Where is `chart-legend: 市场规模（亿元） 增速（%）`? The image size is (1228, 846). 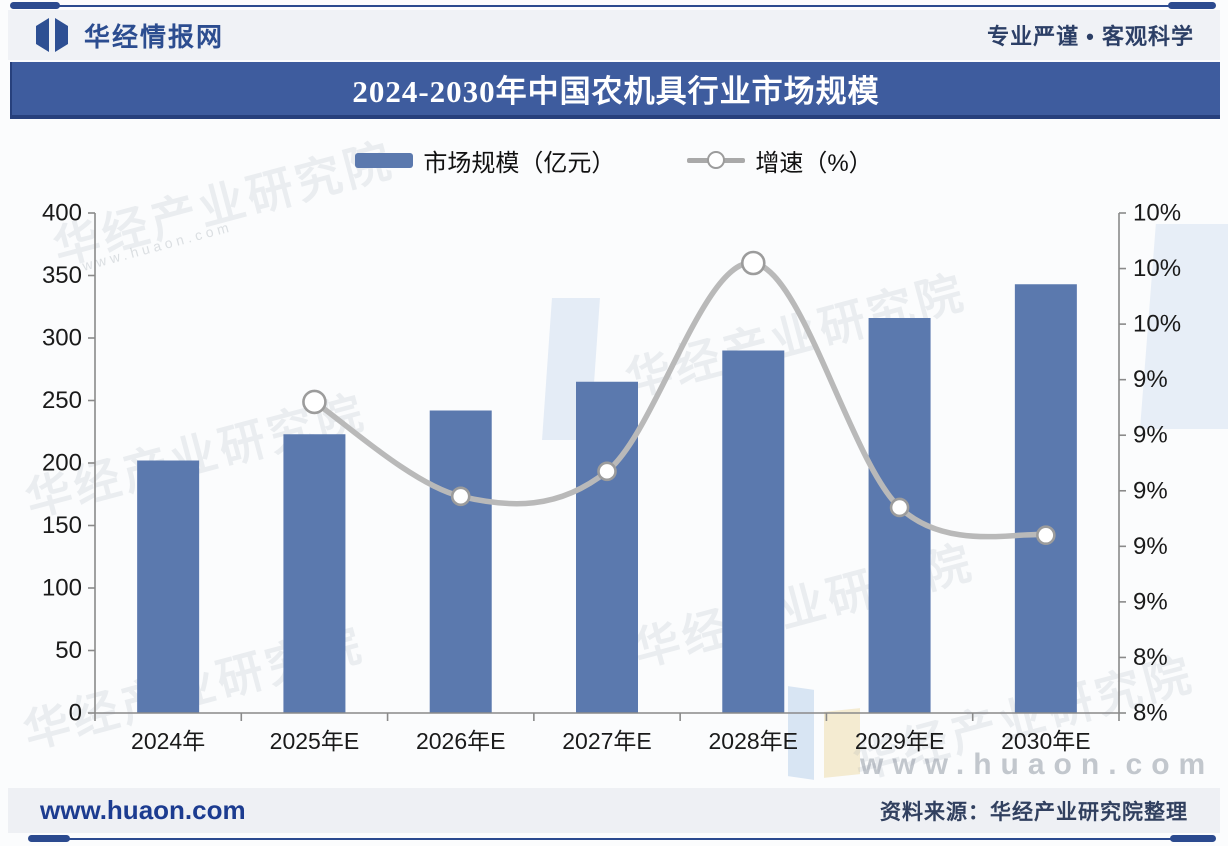 chart-legend: 市场规模（亿元） 增速（%） is located at coordinates (614, 160).